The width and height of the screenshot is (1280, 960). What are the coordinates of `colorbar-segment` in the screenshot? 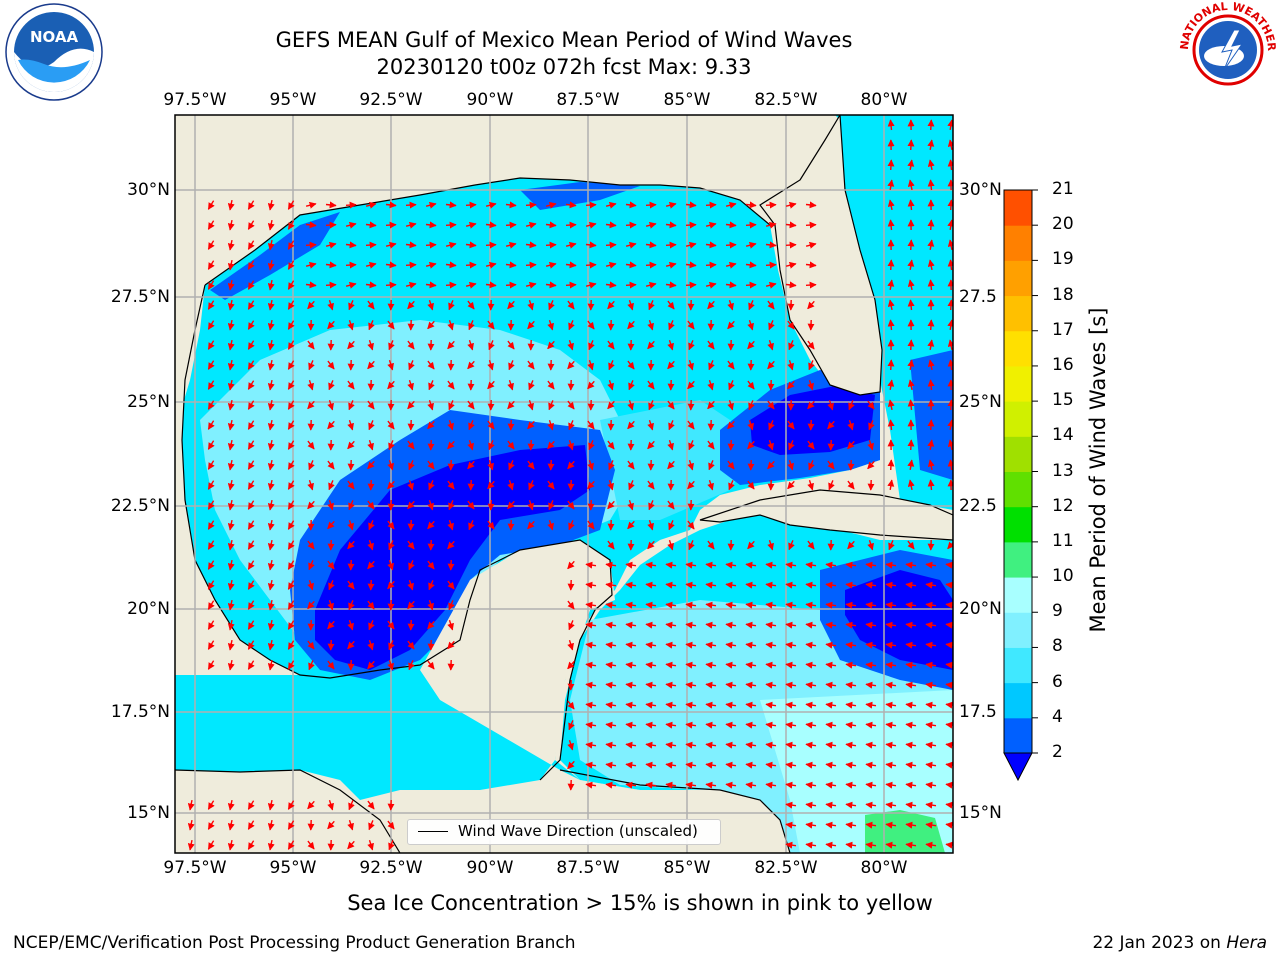 It's located at (1018, 243).